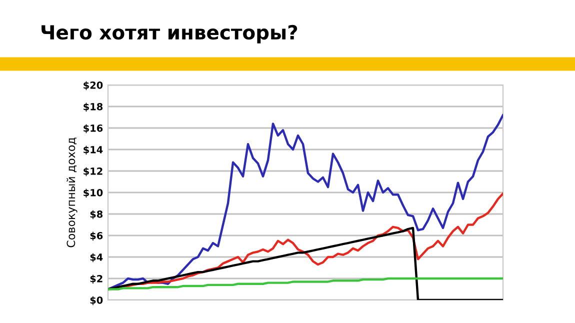  I want to click on chart-title: Чего хотят инвесторы?, so click(170, 34).